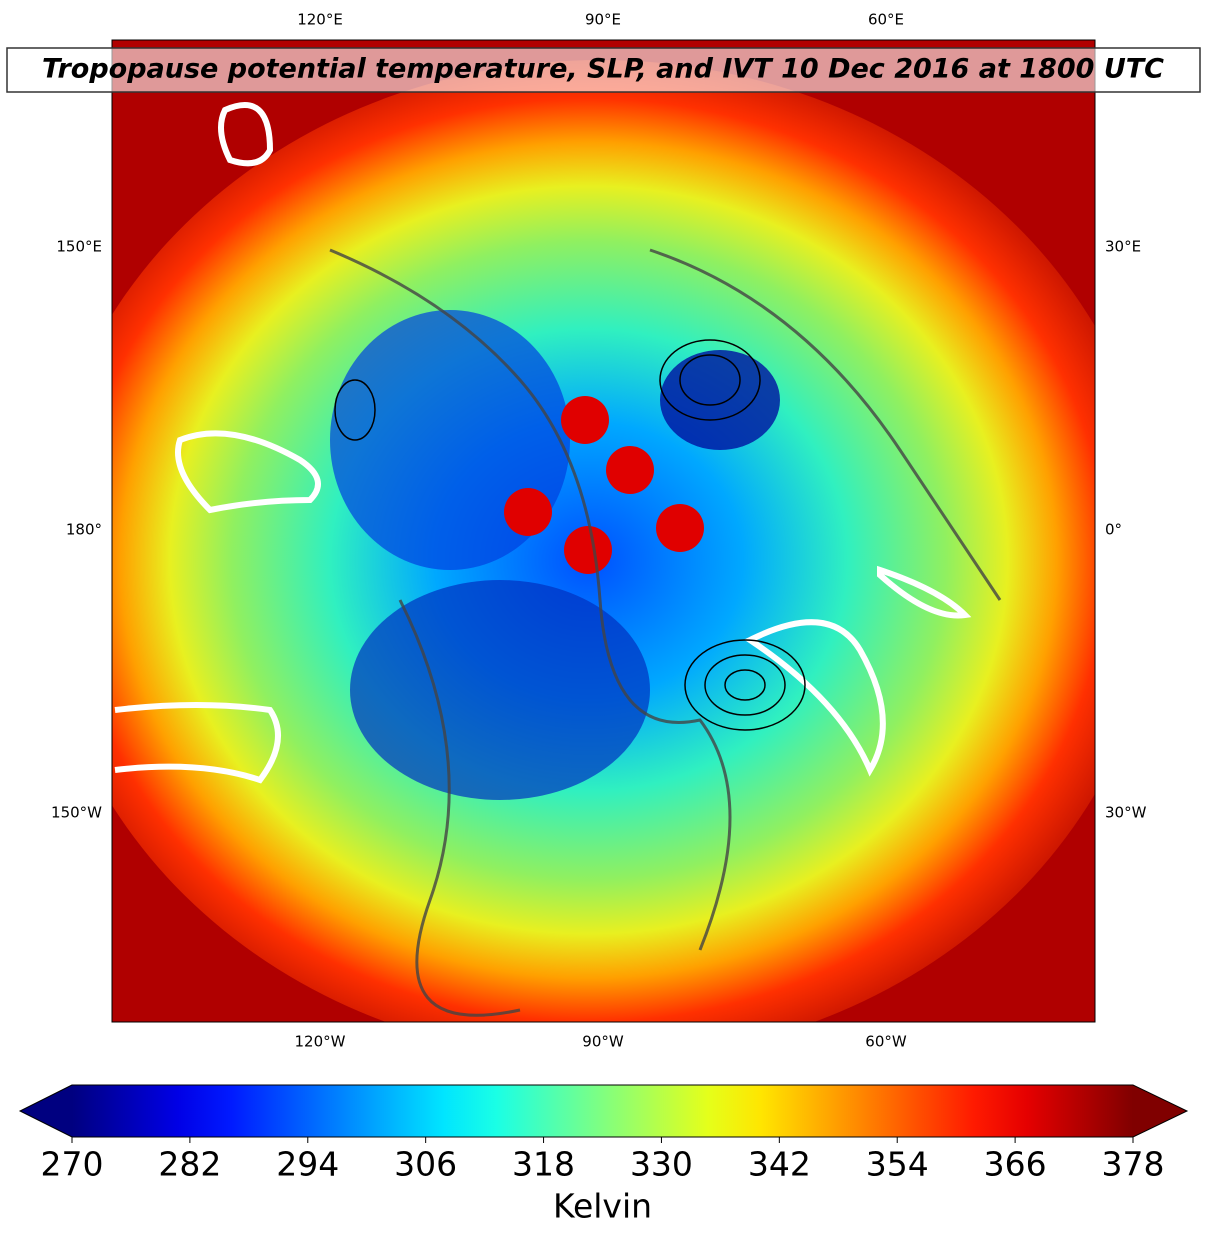 The image size is (1206, 1238). I want to click on lon-label: 180°, so click(84, 530).